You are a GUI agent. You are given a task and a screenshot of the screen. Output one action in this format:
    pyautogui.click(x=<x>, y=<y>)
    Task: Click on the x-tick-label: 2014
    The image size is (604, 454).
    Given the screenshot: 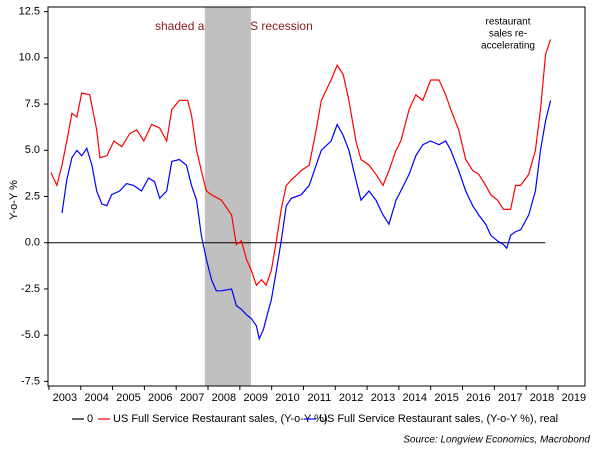 What is the action you would take?
    pyautogui.click(x=415, y=398)
    